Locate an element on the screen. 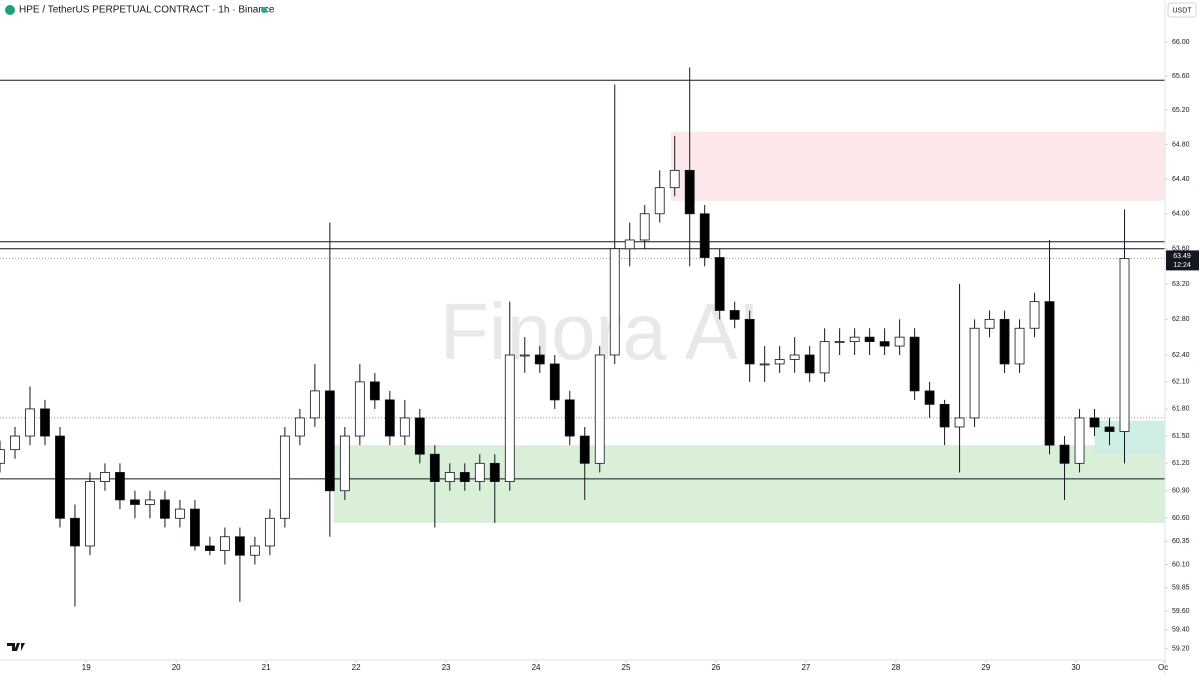 This screenshot has height=680, width=1200. y-tick-label: 62.10 is located at coordinates (1181, 382).